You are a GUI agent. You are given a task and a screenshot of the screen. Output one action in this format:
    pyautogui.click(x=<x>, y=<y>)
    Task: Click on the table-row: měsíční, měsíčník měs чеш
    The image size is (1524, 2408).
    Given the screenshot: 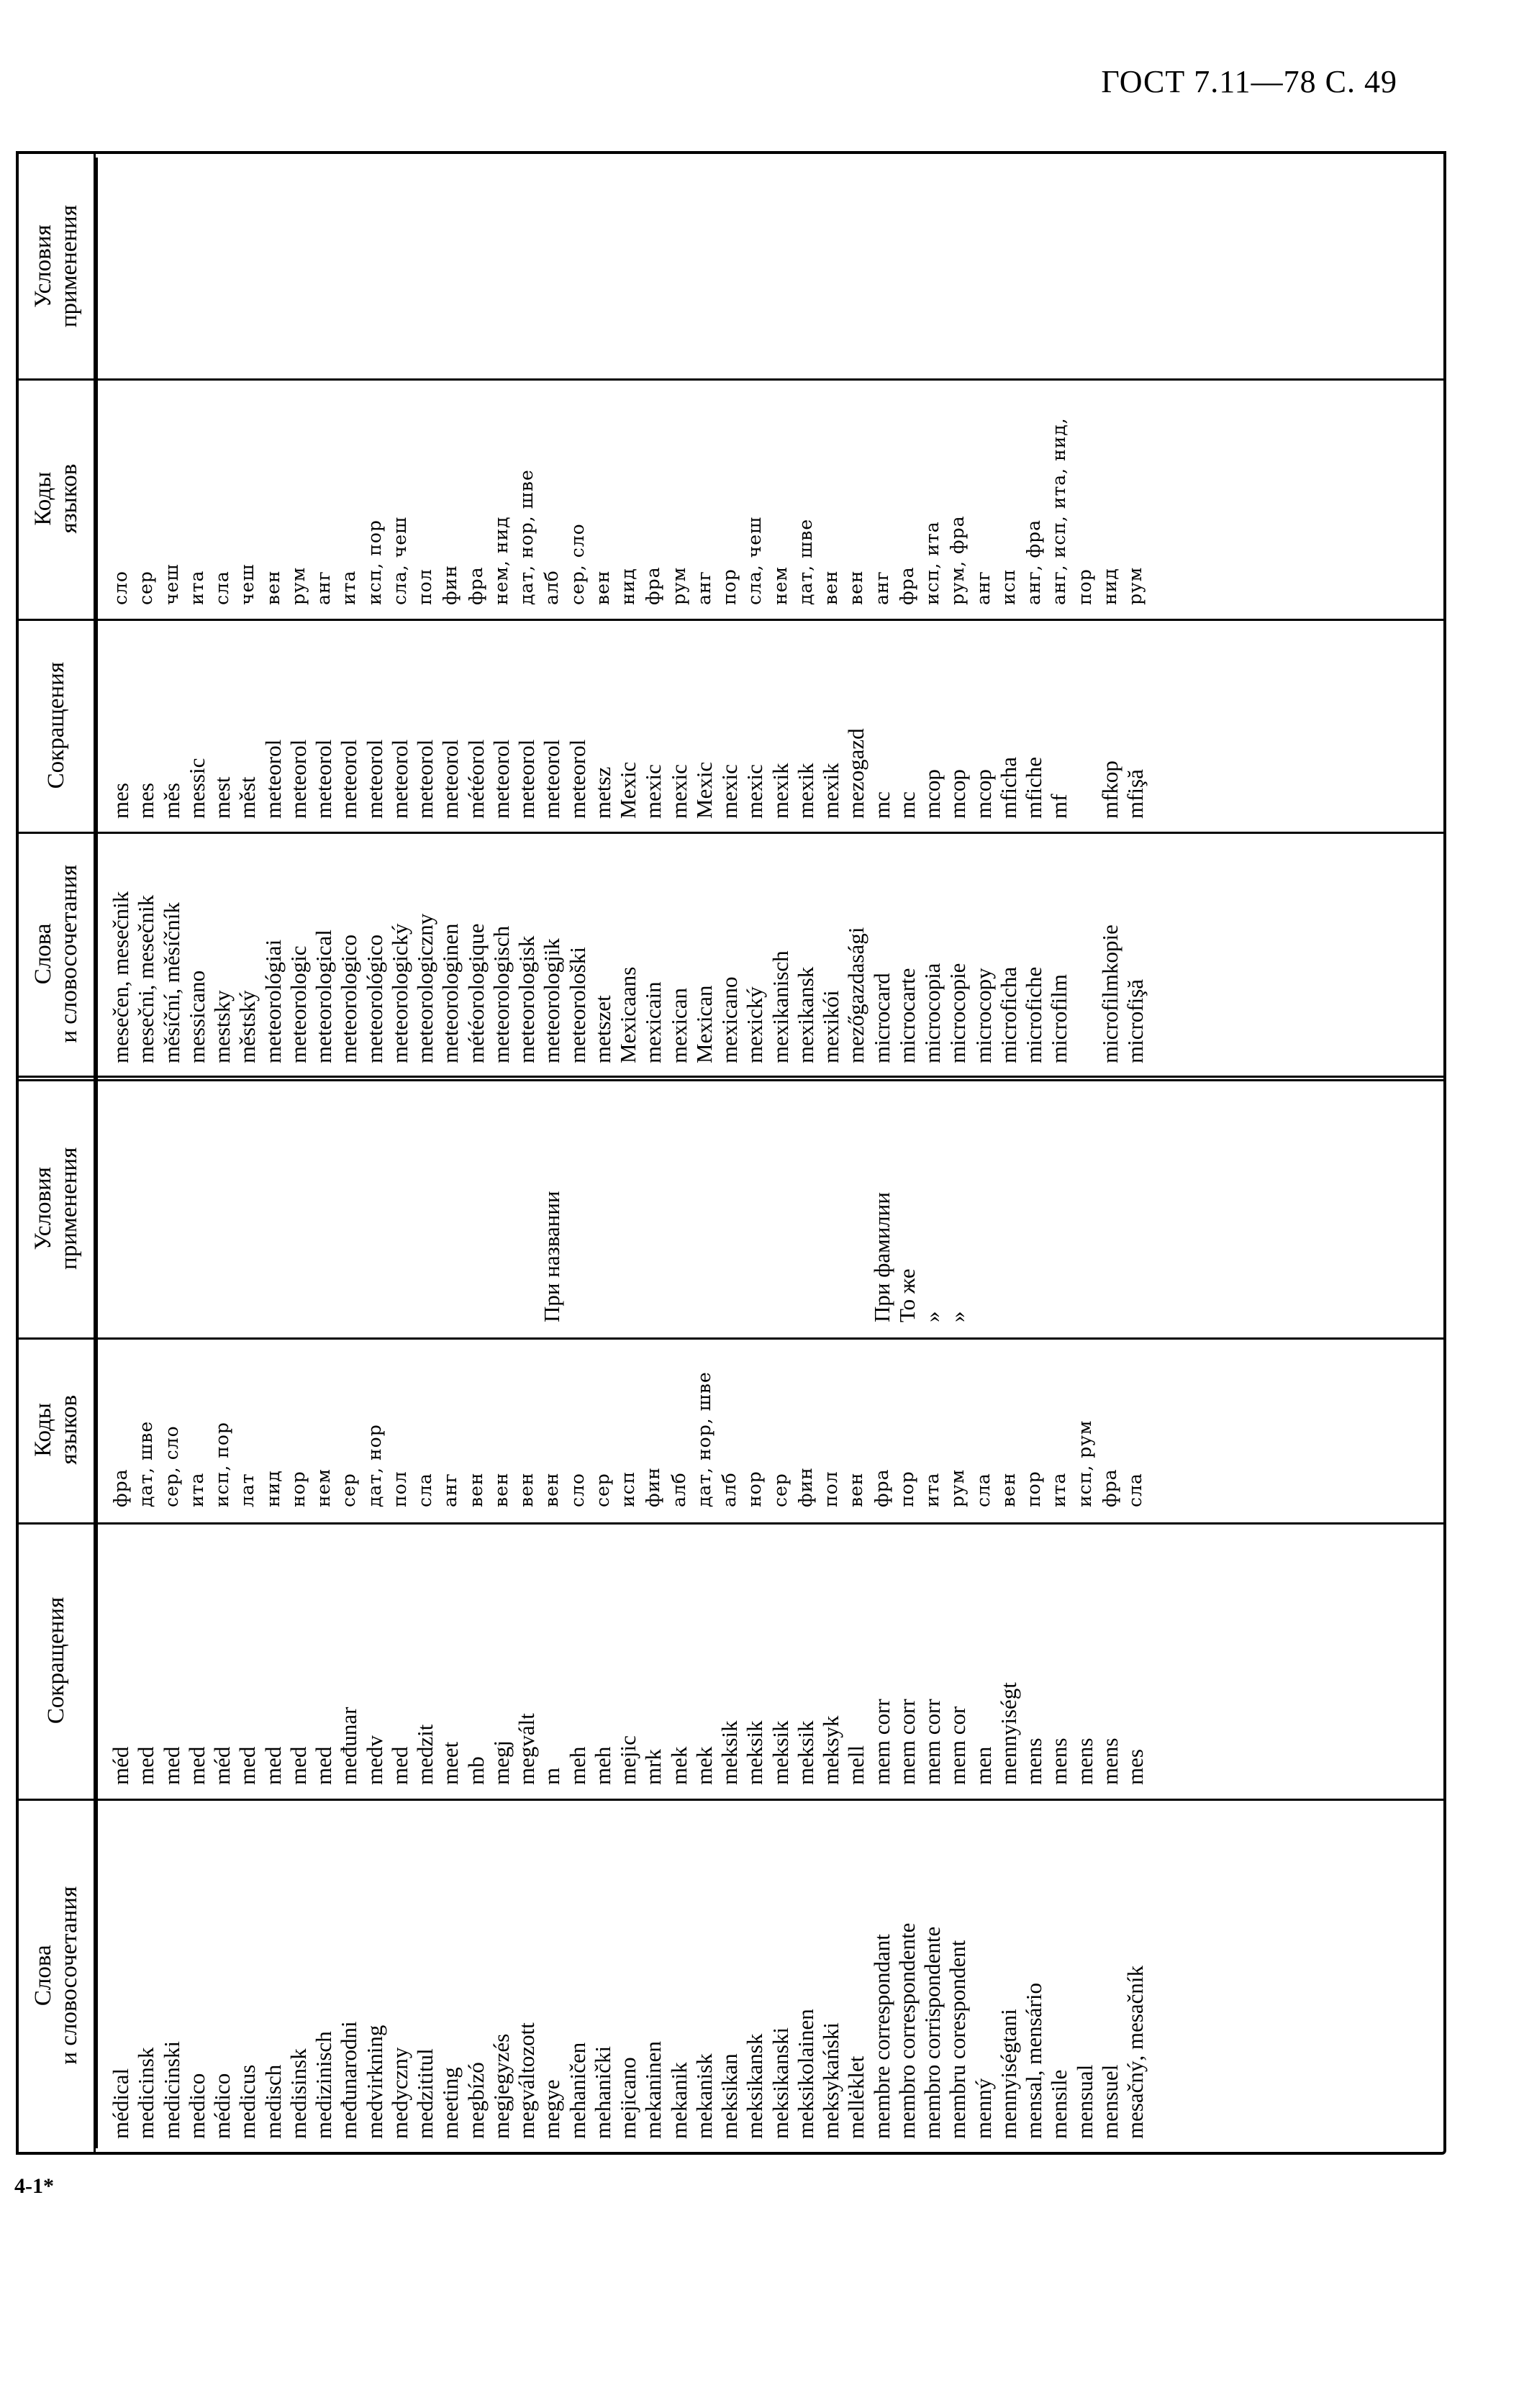 What is the action you would take?
    pyautogui.click(x=172, y=614)
    